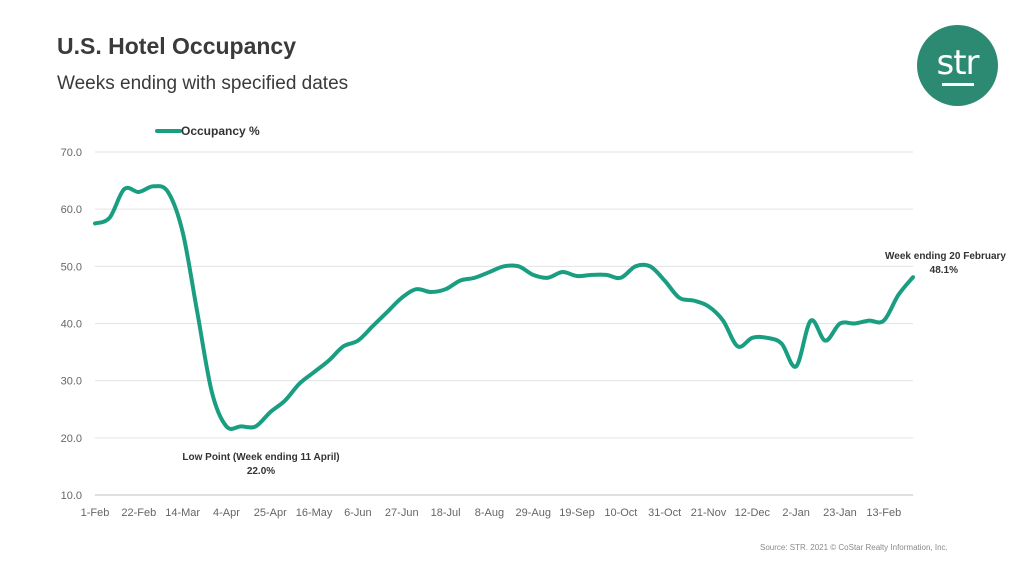  Describe the element at coordinates (945, 256) in the screenshot. I see `latest-week-annotation-label: Week ending 20 February` at that location.